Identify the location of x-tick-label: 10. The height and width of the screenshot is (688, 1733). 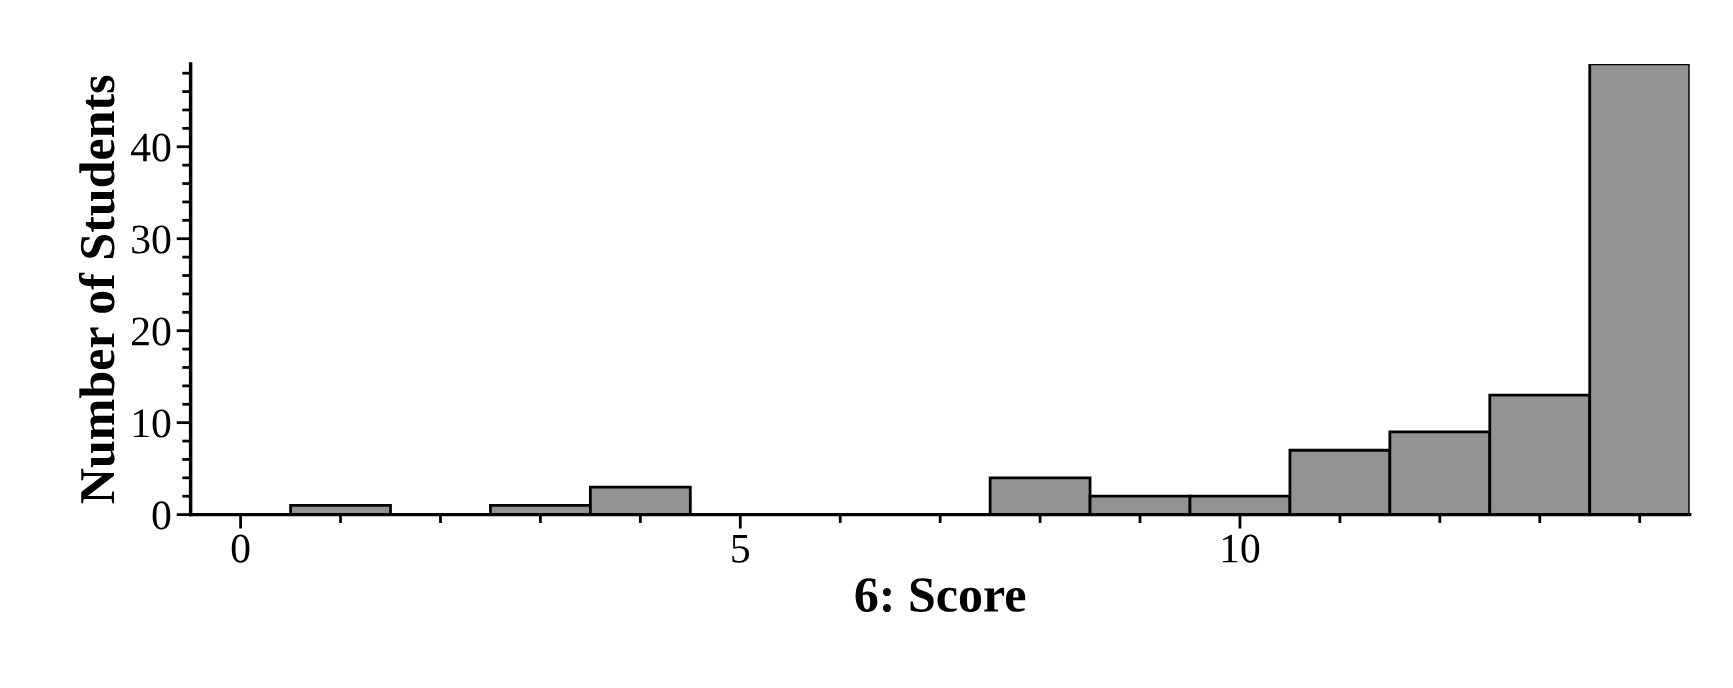
(1241, 548).